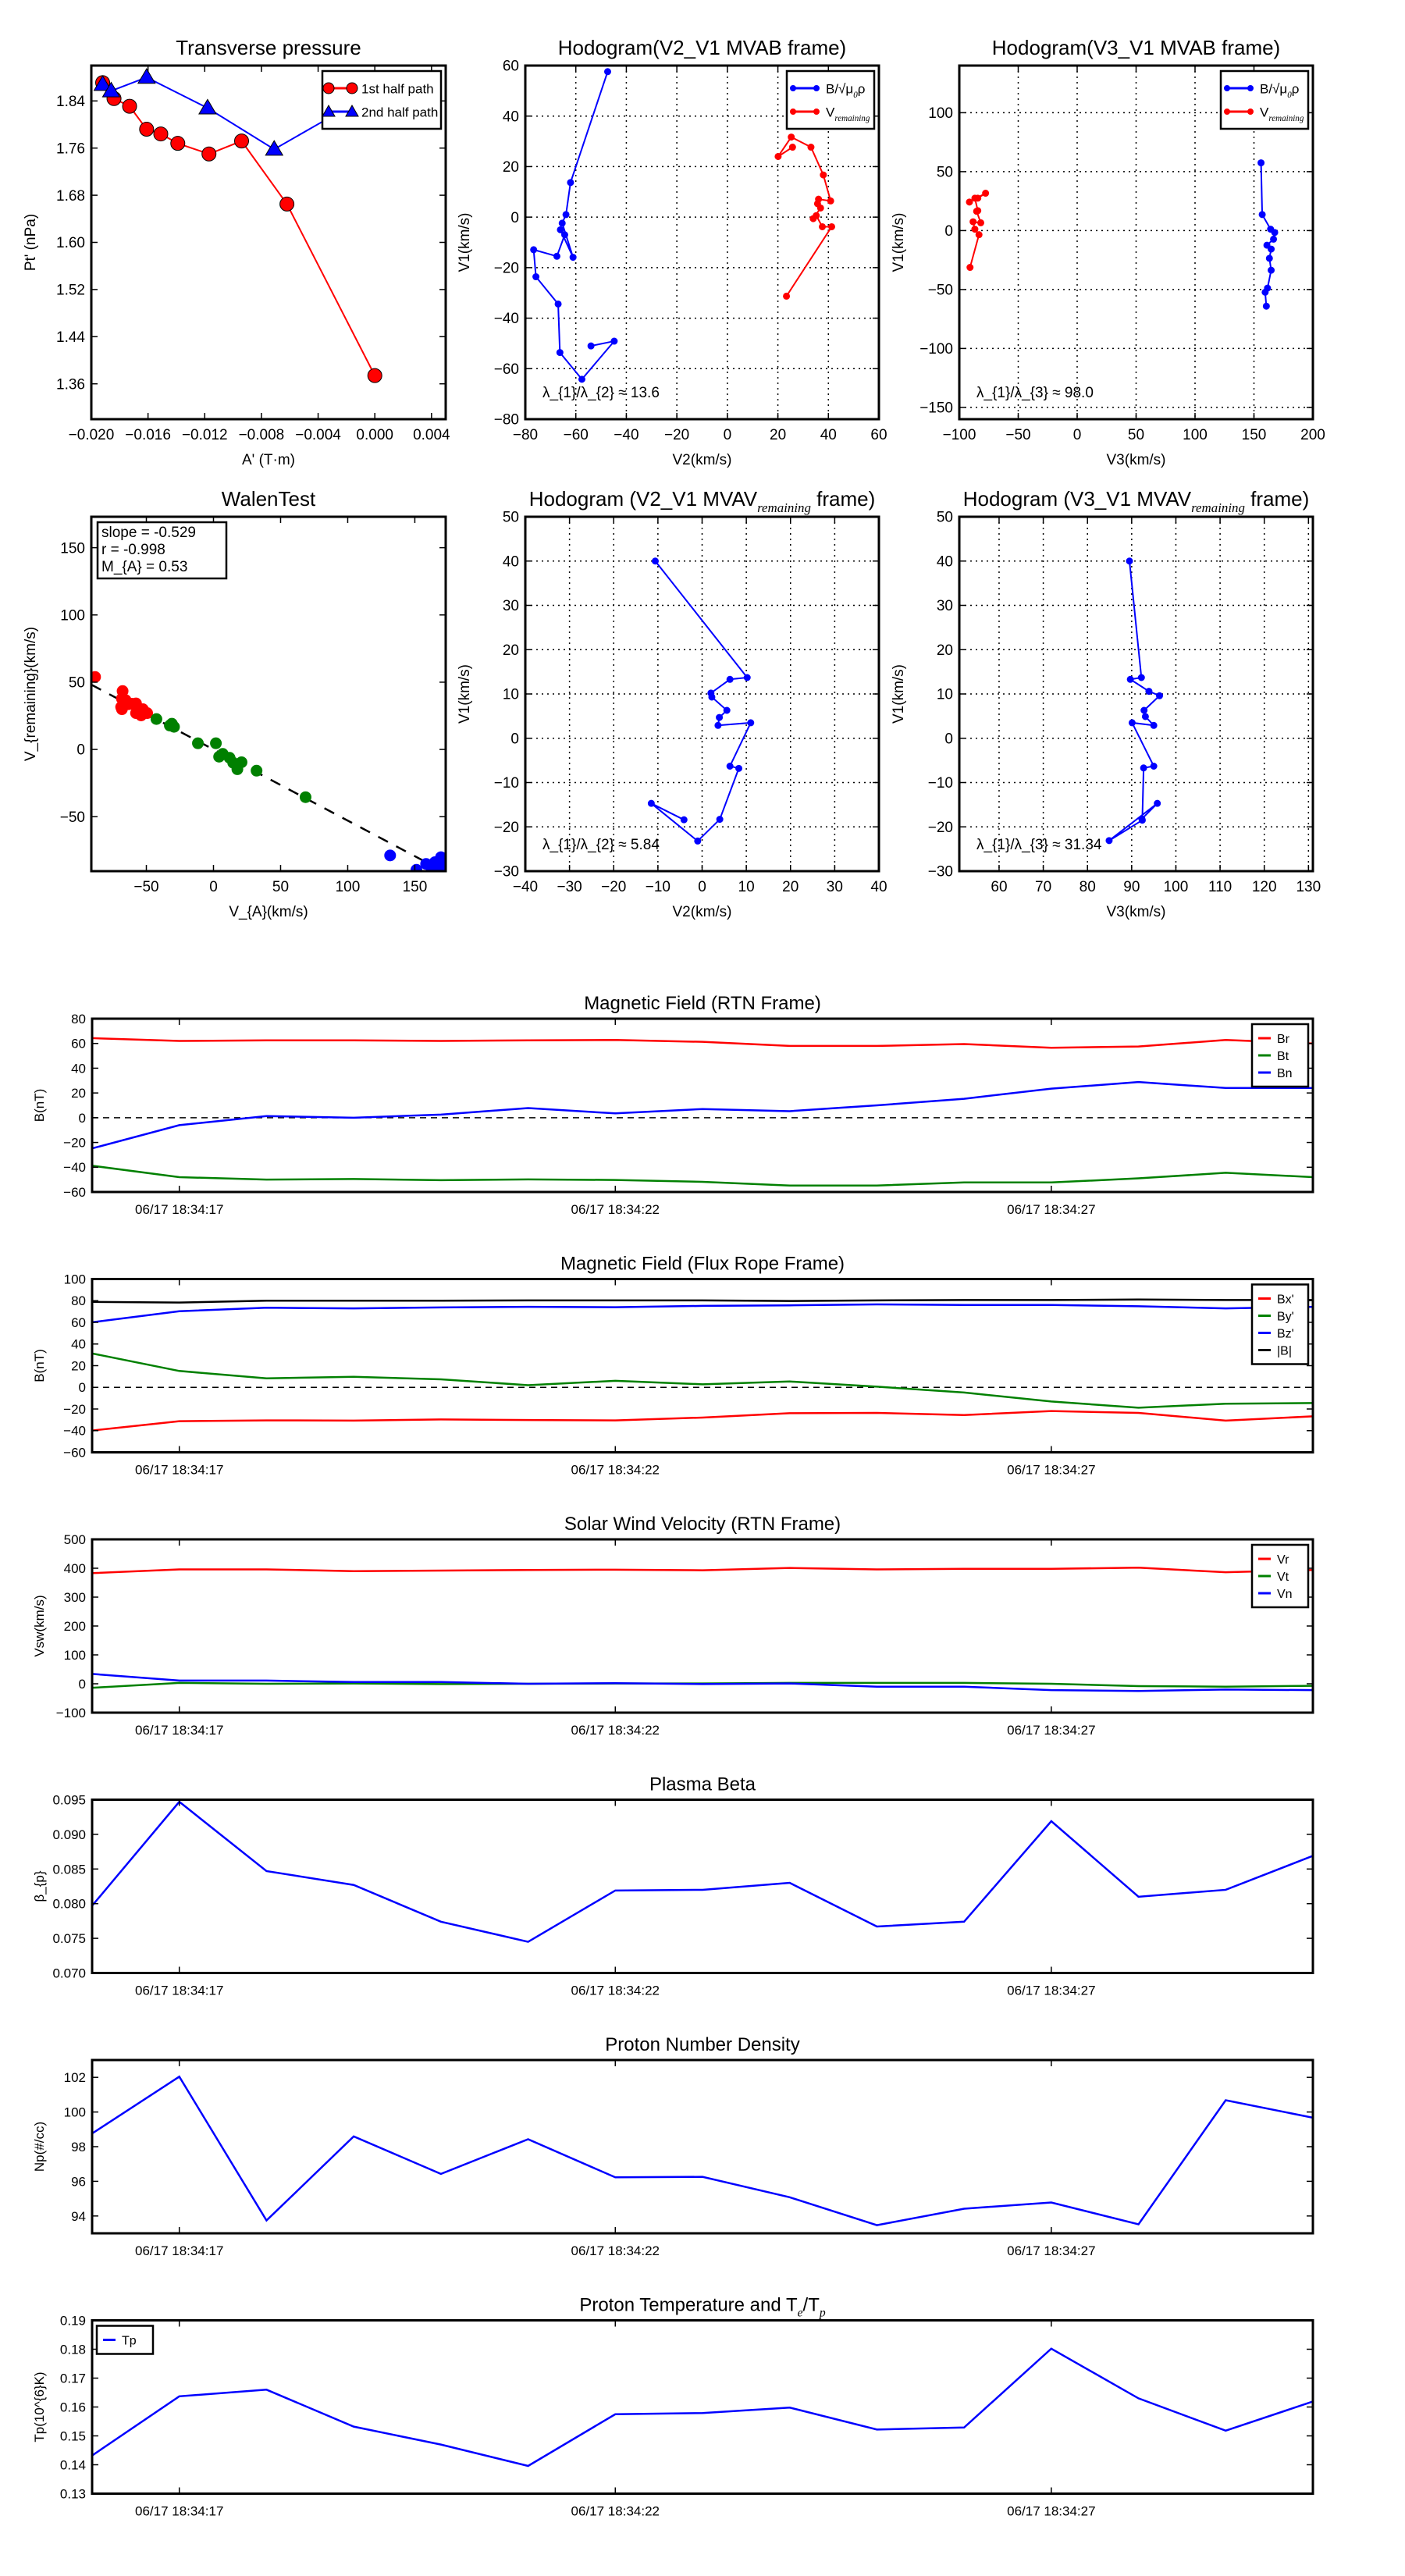 This screenshot has height=2576, width=1405. What do you see at coordinates (1137, 501) in the screenshot?
I see `chart-title: Hodogram (V3_V1 MVAVremaining frame)` at bounding box center [1137, 501].